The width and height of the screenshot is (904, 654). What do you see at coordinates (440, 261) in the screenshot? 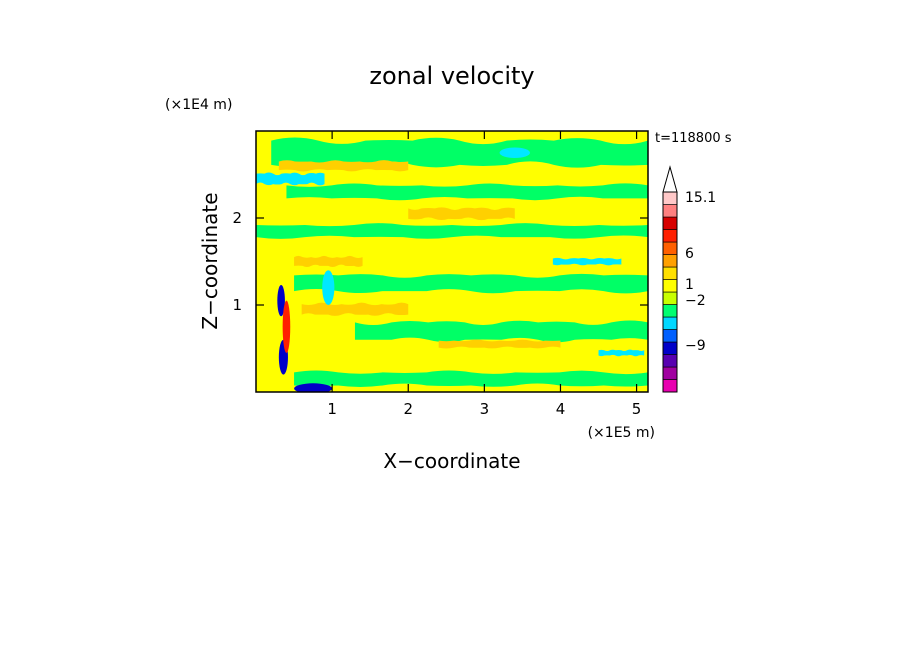
I see `y-axis: 12` at bounding box center [440, 261].